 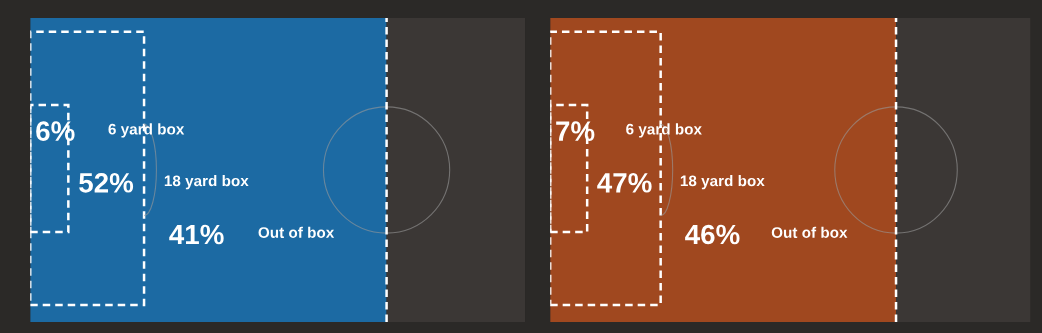 What do you see at coordinates (106, 182) in the screenshot?
I see `data-label: 52%` at bounding box center [106, 182].